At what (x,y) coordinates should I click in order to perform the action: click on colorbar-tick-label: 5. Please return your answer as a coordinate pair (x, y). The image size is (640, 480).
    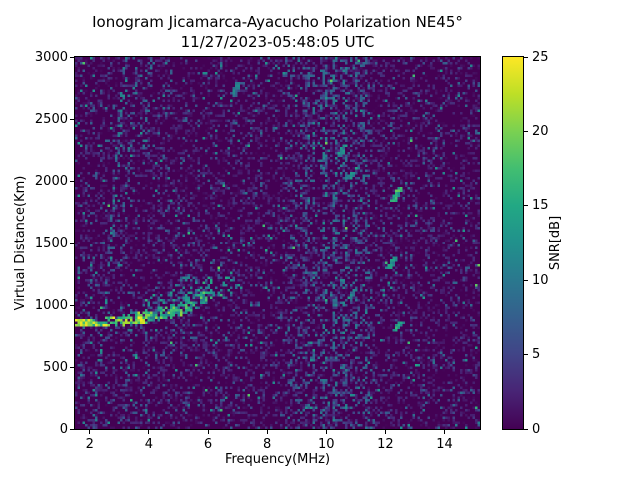
    Looking at the image, I should click on (536, 355).